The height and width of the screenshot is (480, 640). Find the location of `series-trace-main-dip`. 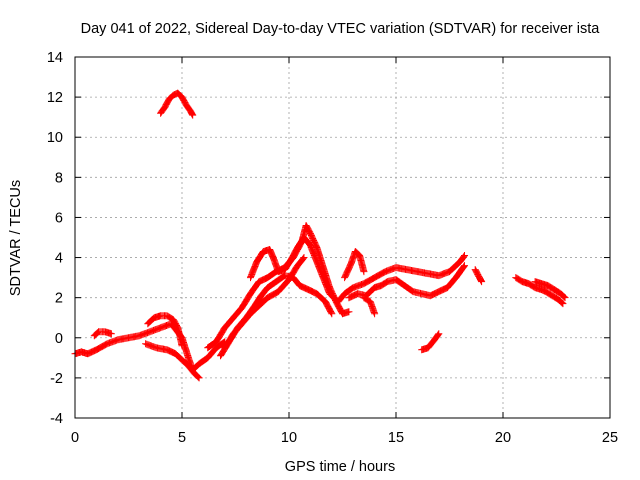

series-trace-main-dip is located at coordinates (172, 361).